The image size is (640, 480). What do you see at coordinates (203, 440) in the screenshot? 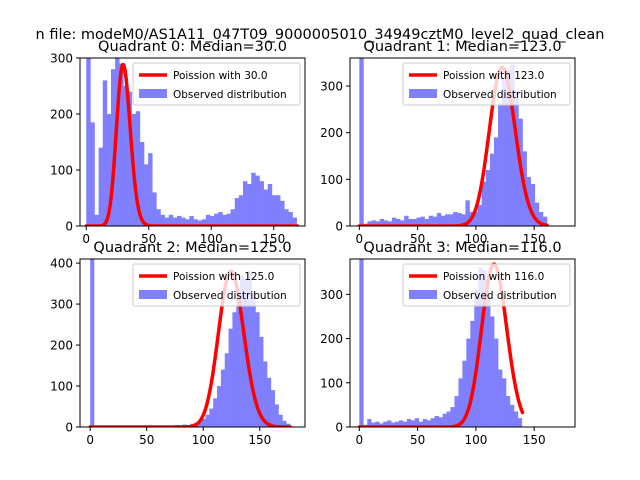
I see `x-tick-label: 100` at bounding box center [203, 440].